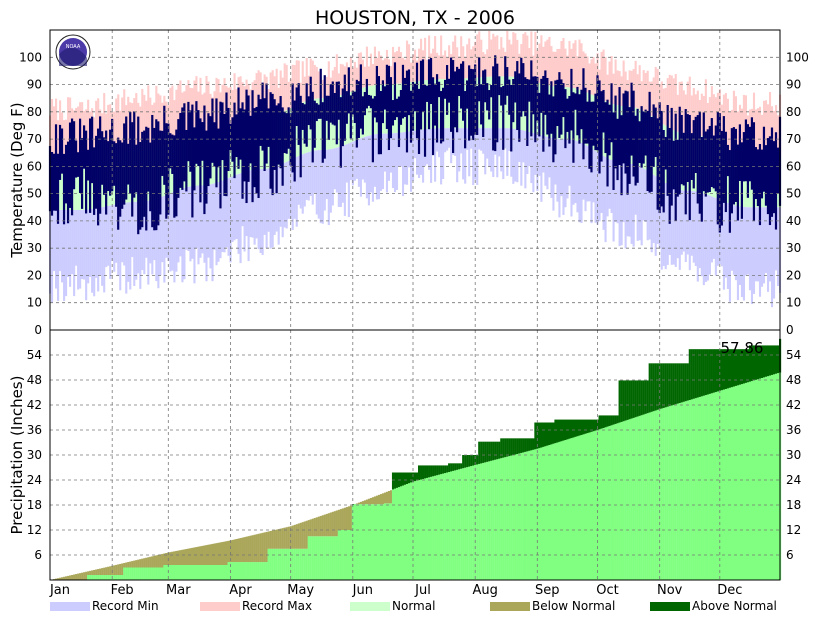  What do you see at coordinates (70, 606) in the screenshot?
I see `legend-swatch` at bounding box center [70, 606].